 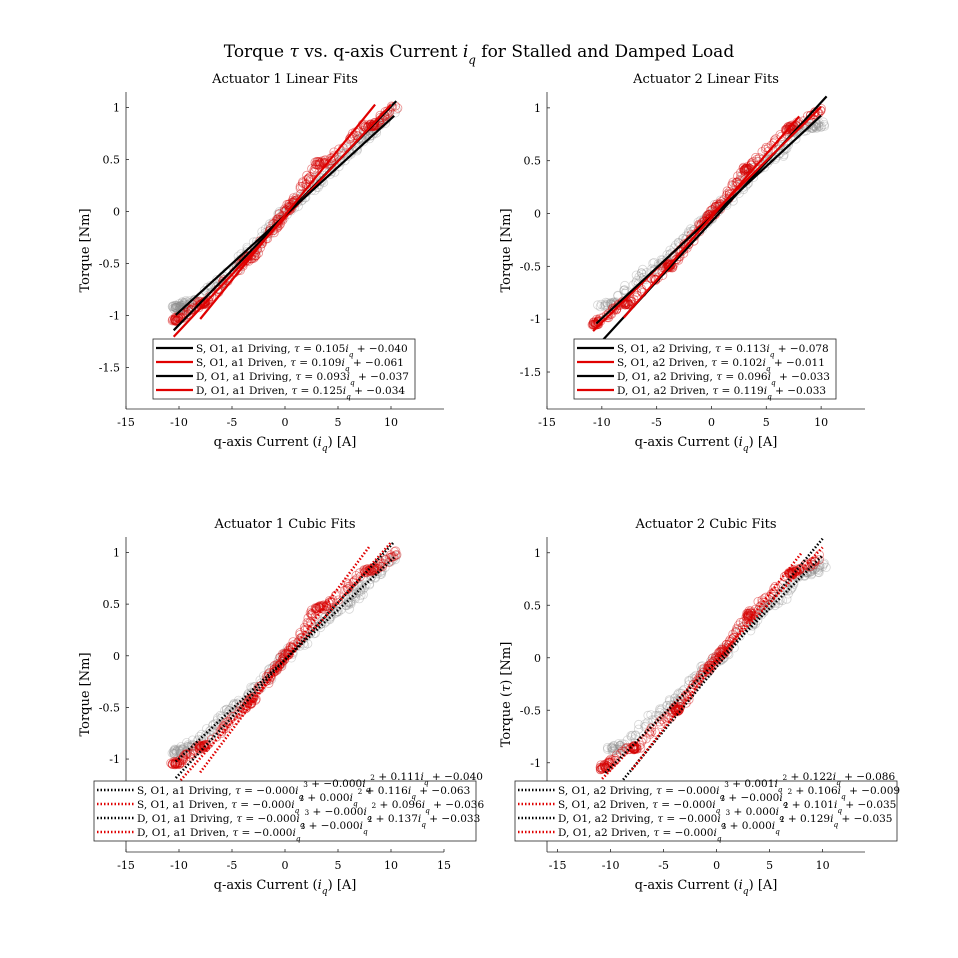 What do you see at coordinates (285, 887) in the screenshot?
I see `x-axis-label: q-axis Current (iq) [A]` at bounding box center [285, 887].